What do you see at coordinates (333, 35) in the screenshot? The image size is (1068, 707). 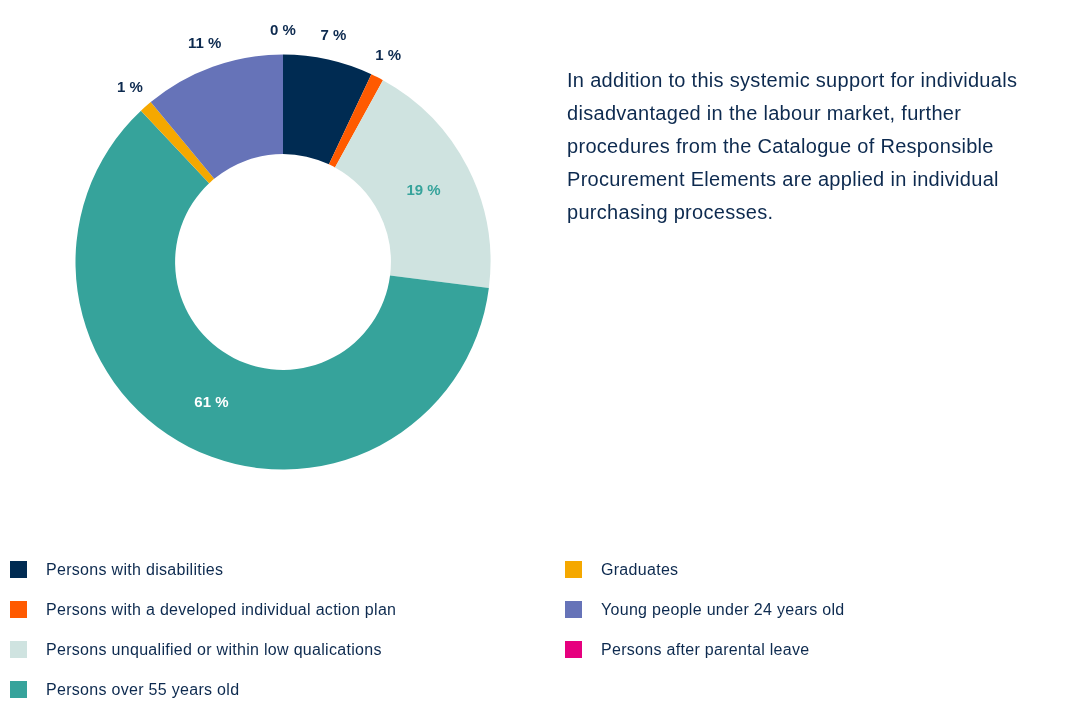 I see `data-label: 7 %` at bounding box center [333, 35].